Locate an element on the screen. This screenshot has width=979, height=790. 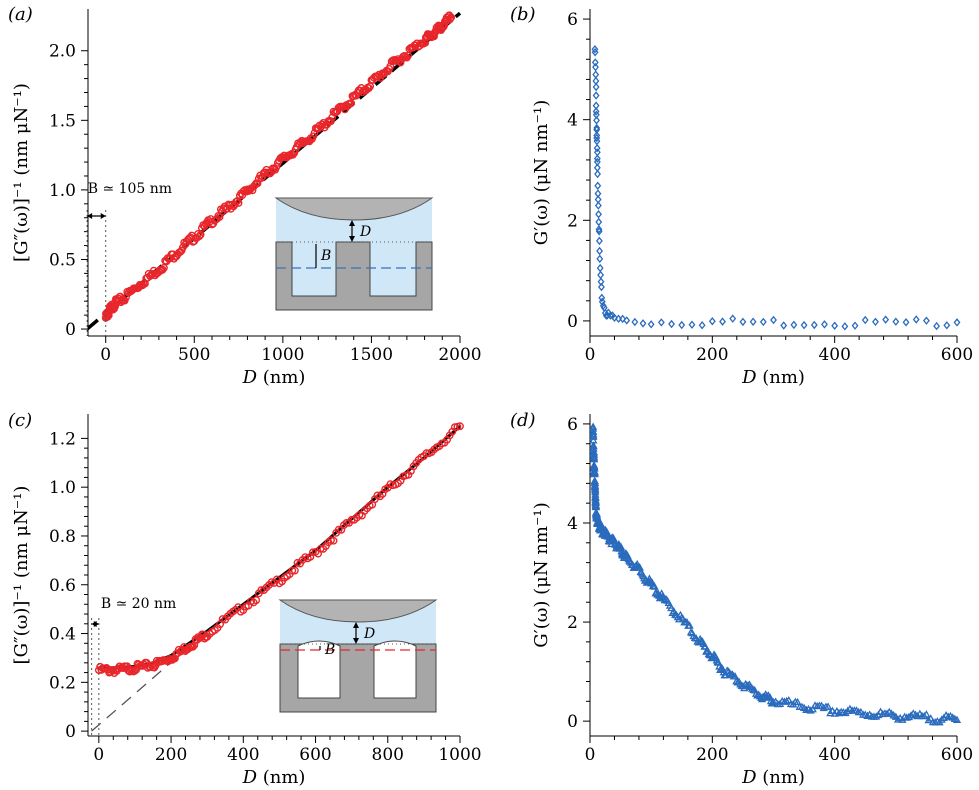
y-tick-label: 2.0 is located at coordinates (62, 52).